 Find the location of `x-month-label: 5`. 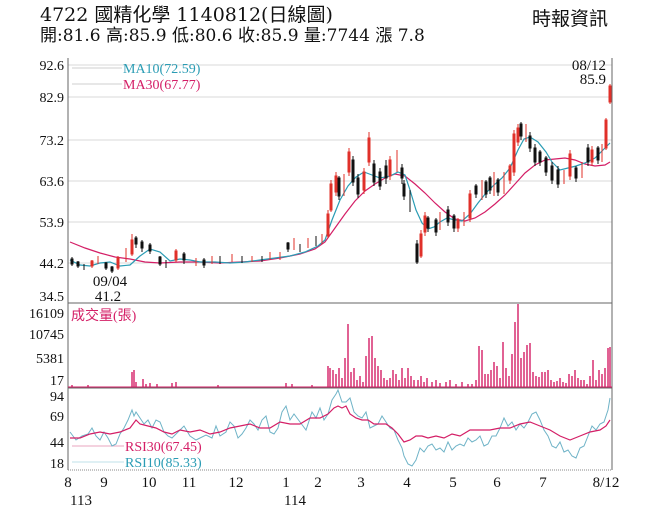

x-month-label: 5 is located at coordinates (453, 483).